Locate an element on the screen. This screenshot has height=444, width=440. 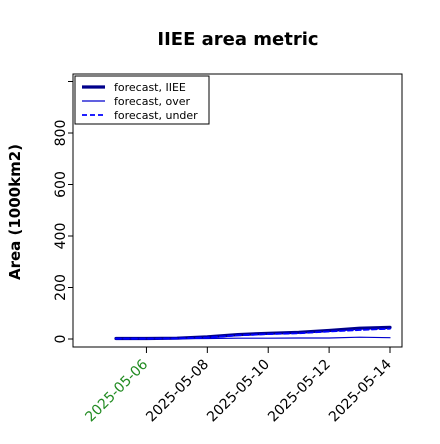
legend-box is located at coordinates (142, 100).